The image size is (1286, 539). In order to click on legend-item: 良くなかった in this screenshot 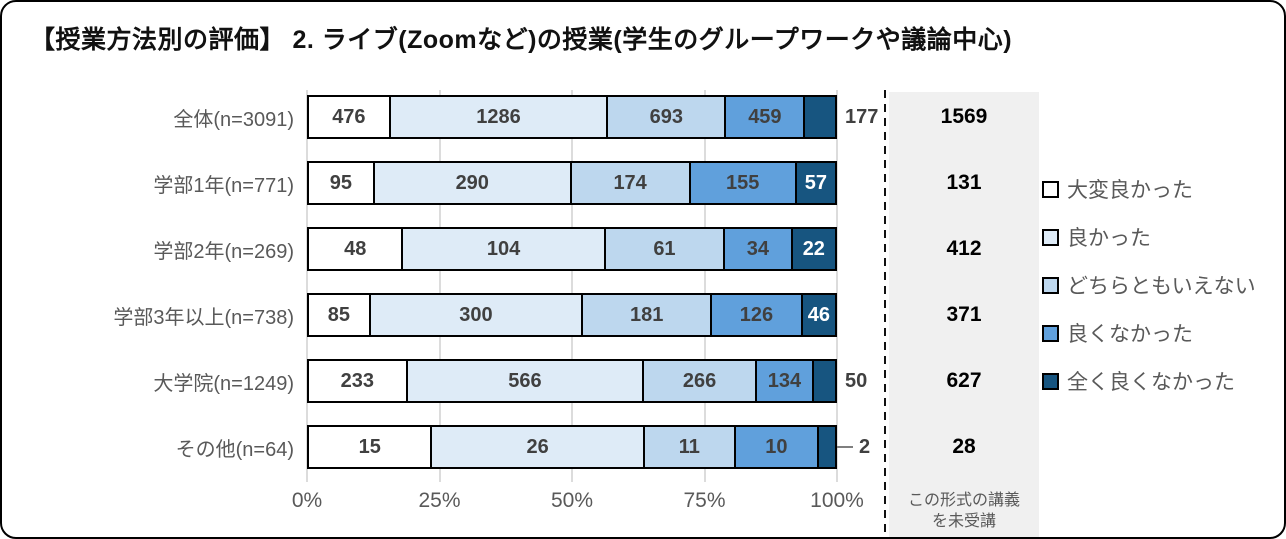, I will do `click(1117, 333)`.